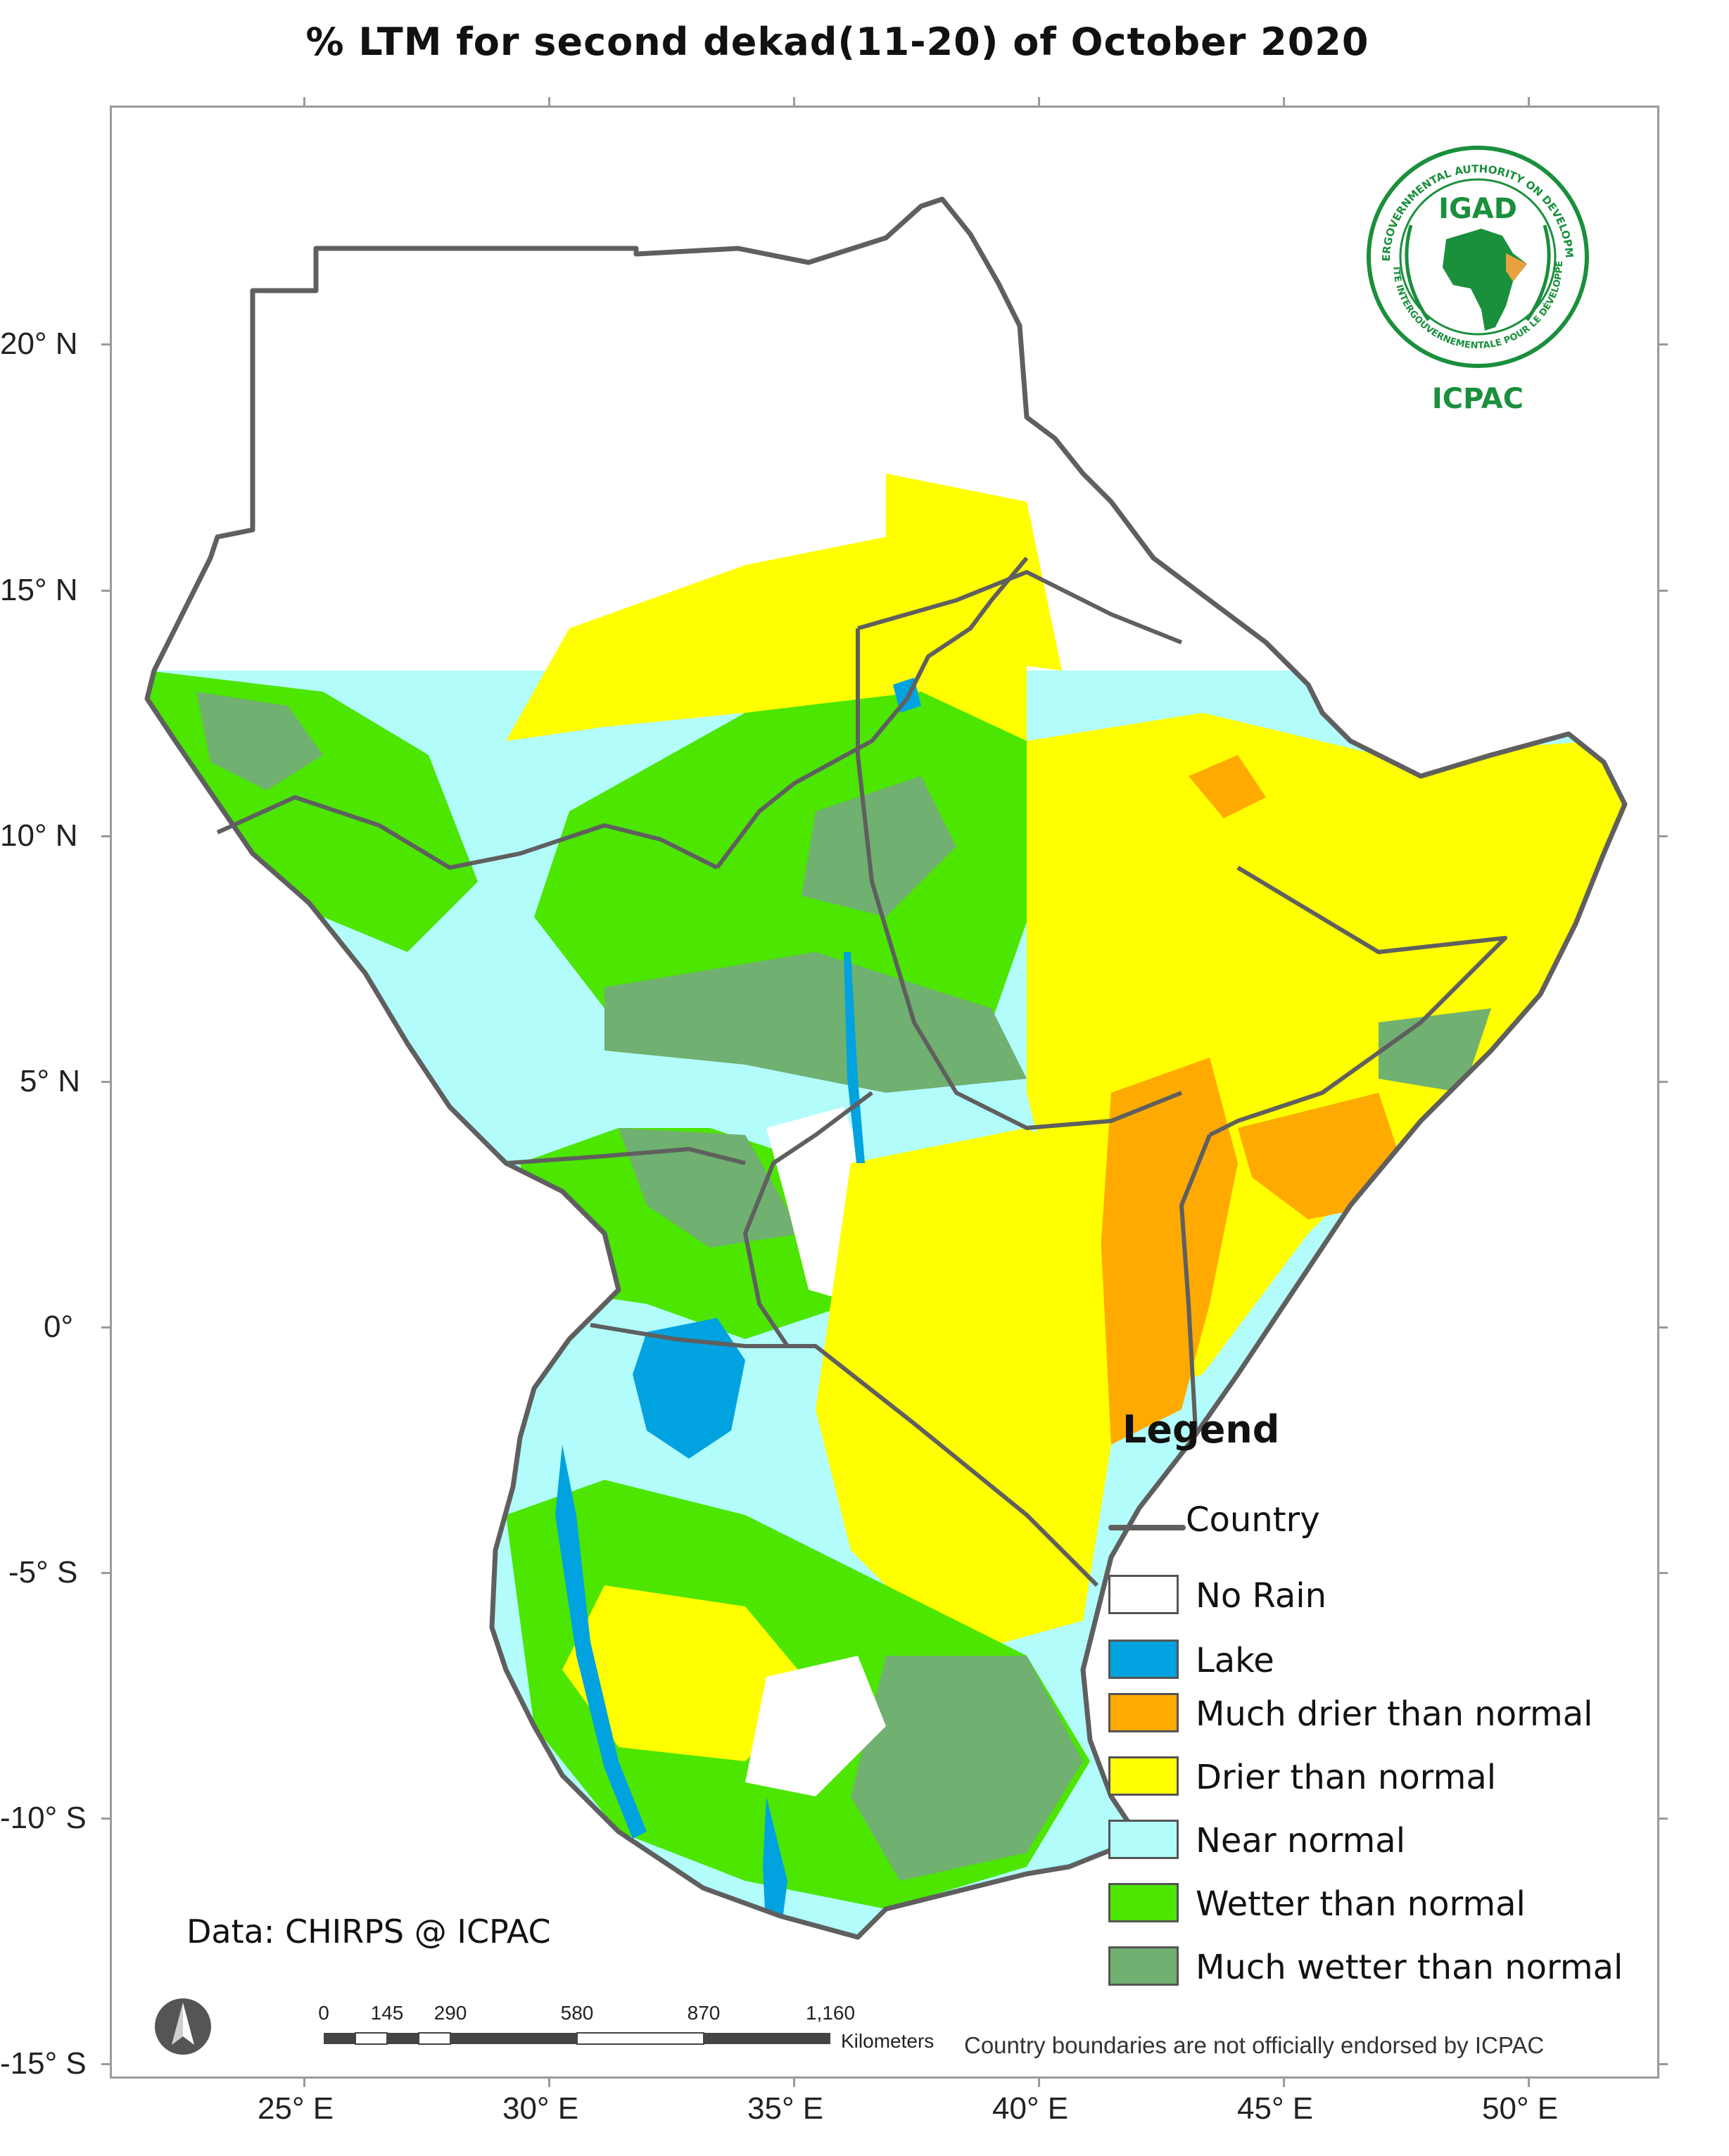 The width and height of the screenshot is (1729, 2156). I want to click on lat-label: 20° N, so click(39, 343).